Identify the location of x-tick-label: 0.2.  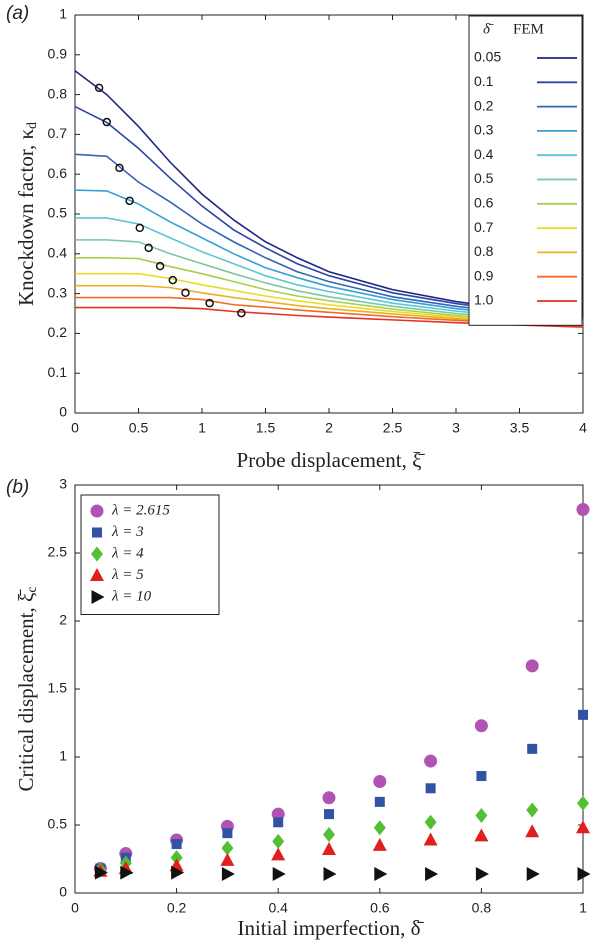
(177, 908).